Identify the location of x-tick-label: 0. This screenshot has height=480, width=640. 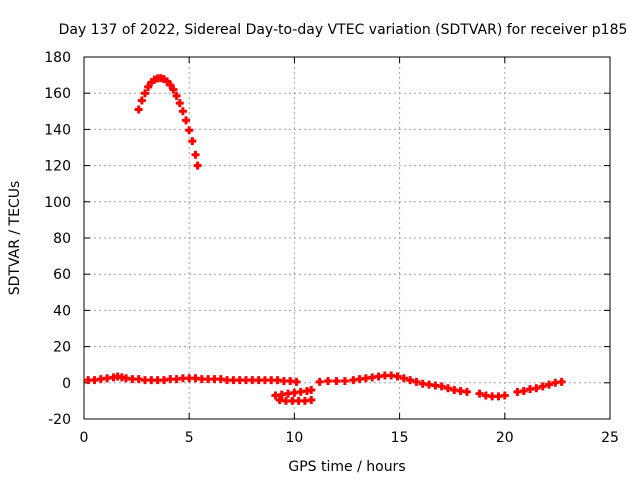
(84, 438).